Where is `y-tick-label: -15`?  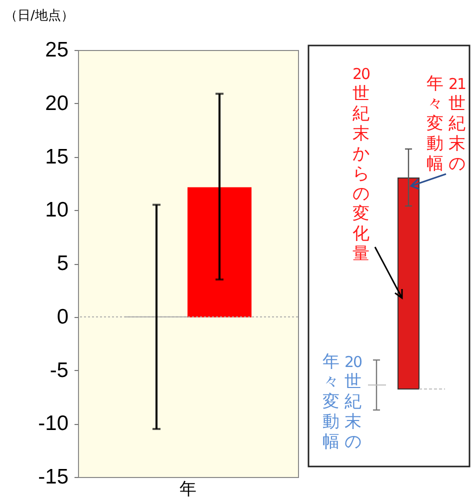
y-tick-label: -15 is located at coordinates (53, 477).